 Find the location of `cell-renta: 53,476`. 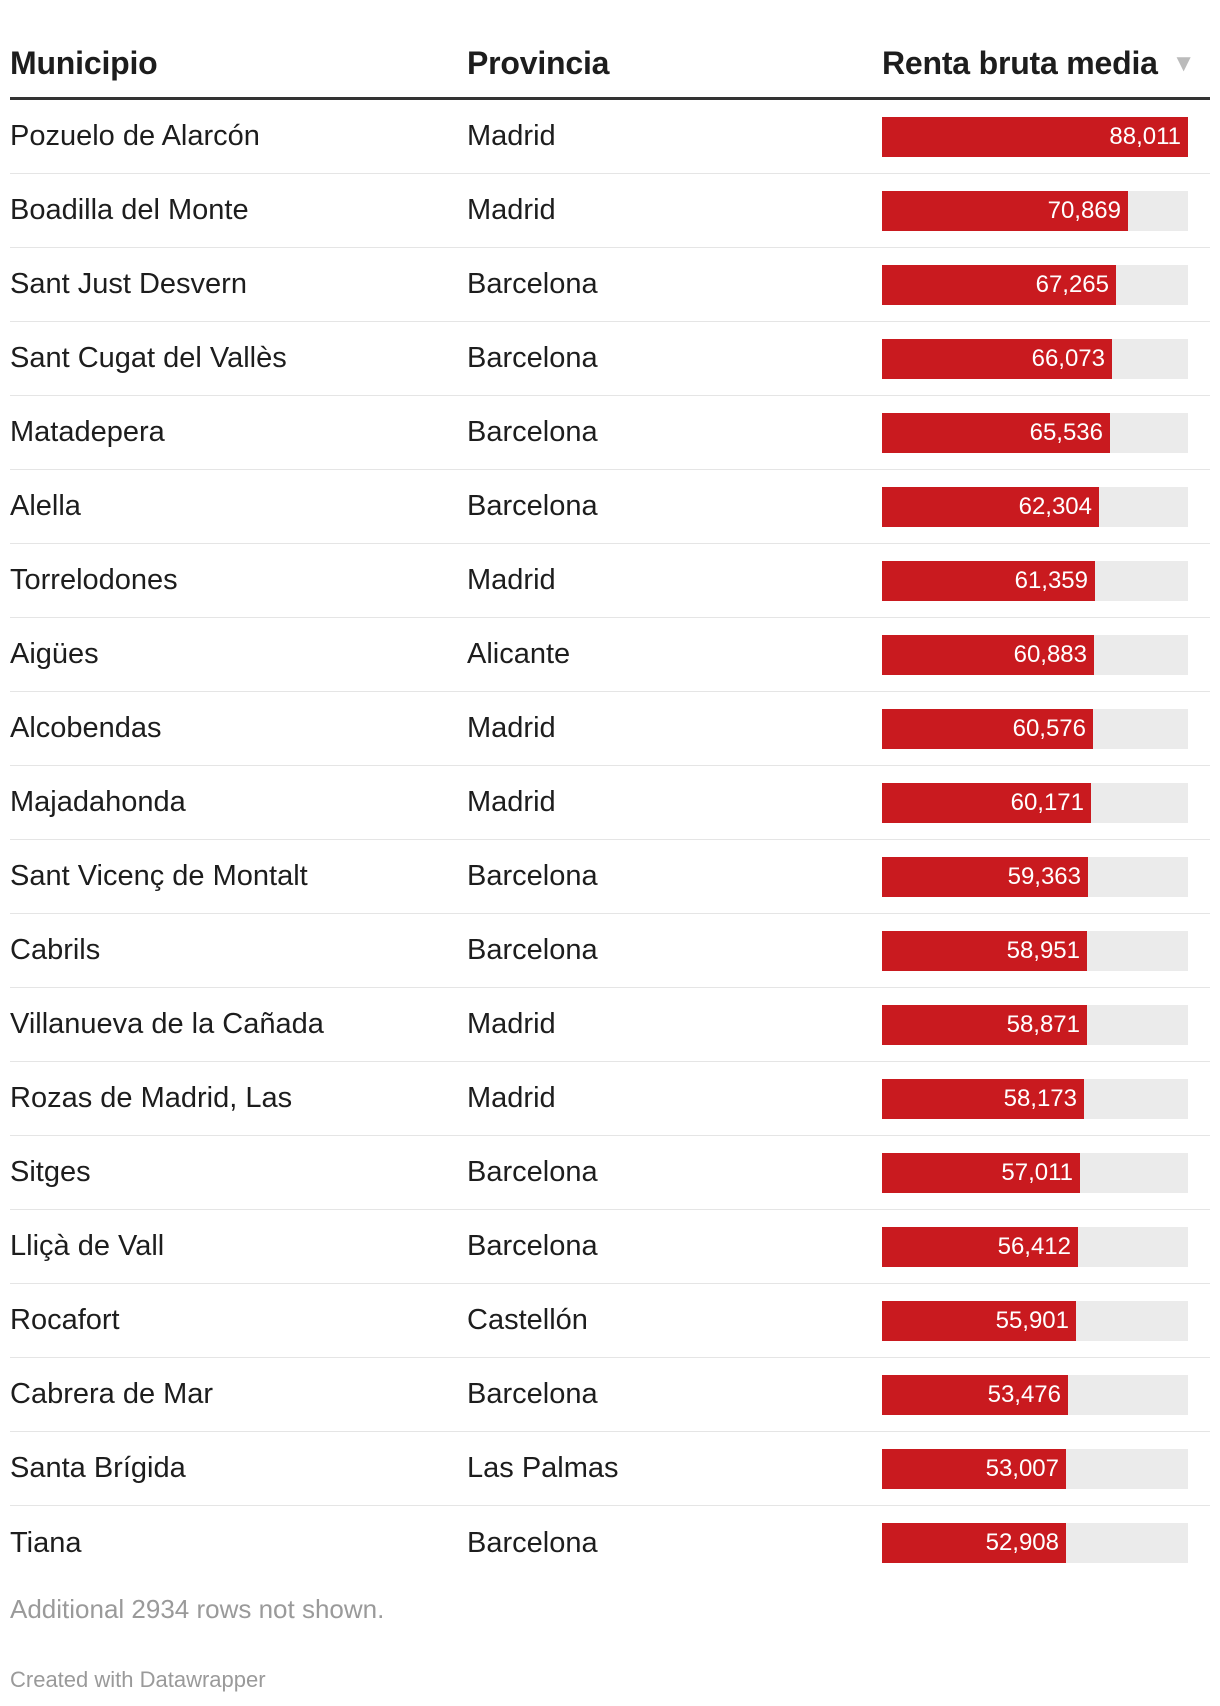

cell-renta: 53,476 is located at coordinates (1046, 1394).